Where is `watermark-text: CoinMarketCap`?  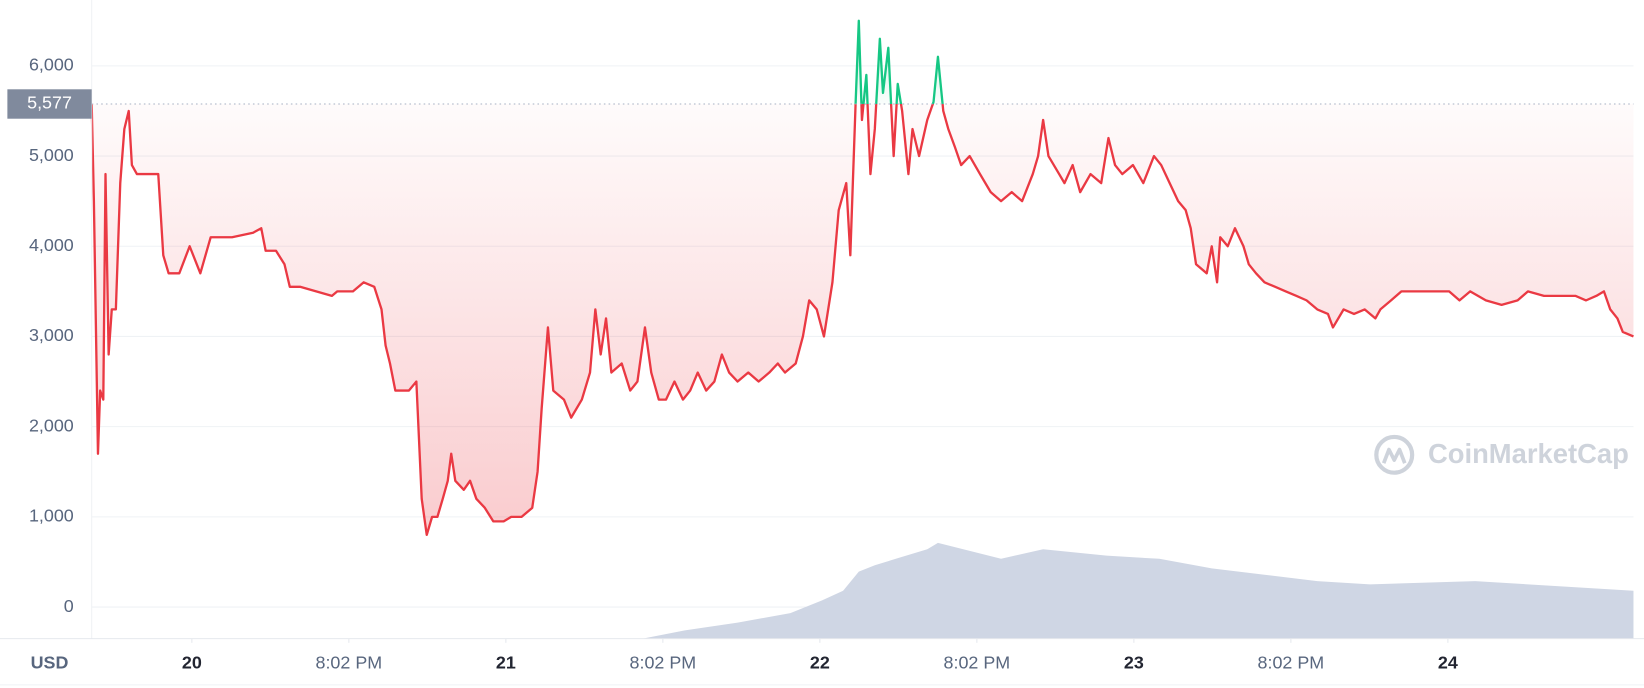
watermark-text: CoinMarketCap is located at coordinates (1528, 453).